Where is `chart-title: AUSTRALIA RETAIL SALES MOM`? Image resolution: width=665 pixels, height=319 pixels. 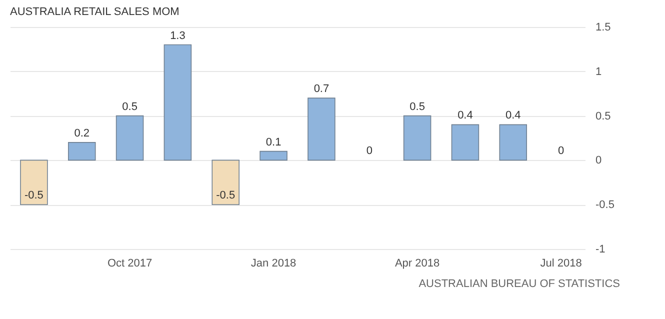
chart-title: AUSTRALIA RETAIL SALES MOM is located at coordinates (95, 12).